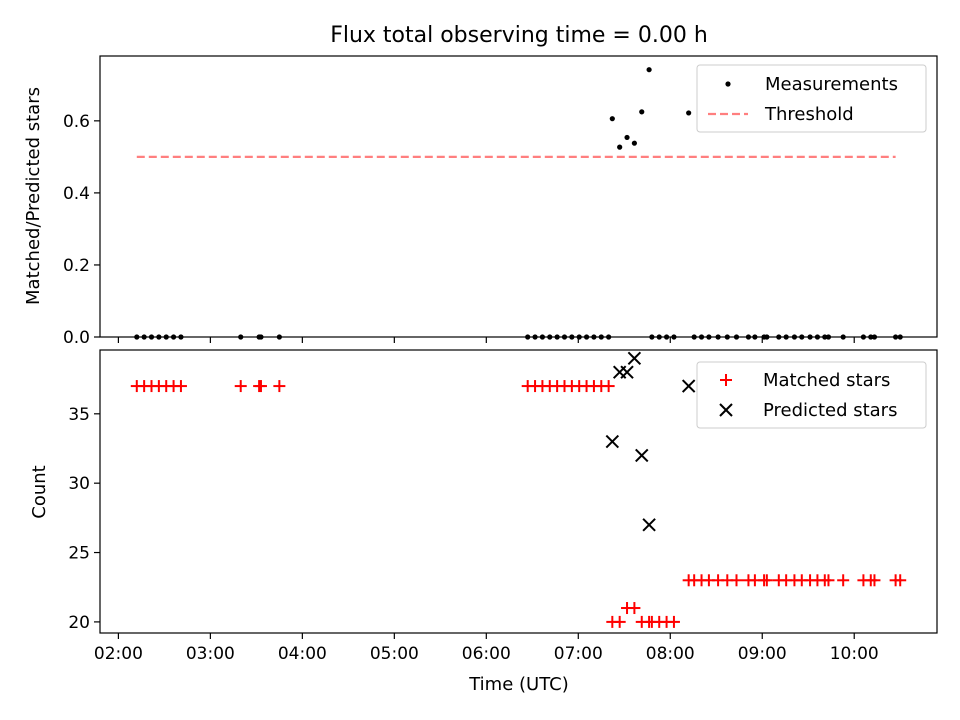 The height and width of the screenshot is (720, 960). I want to click on count-xtick-label: 04:00, so click(302, 654).